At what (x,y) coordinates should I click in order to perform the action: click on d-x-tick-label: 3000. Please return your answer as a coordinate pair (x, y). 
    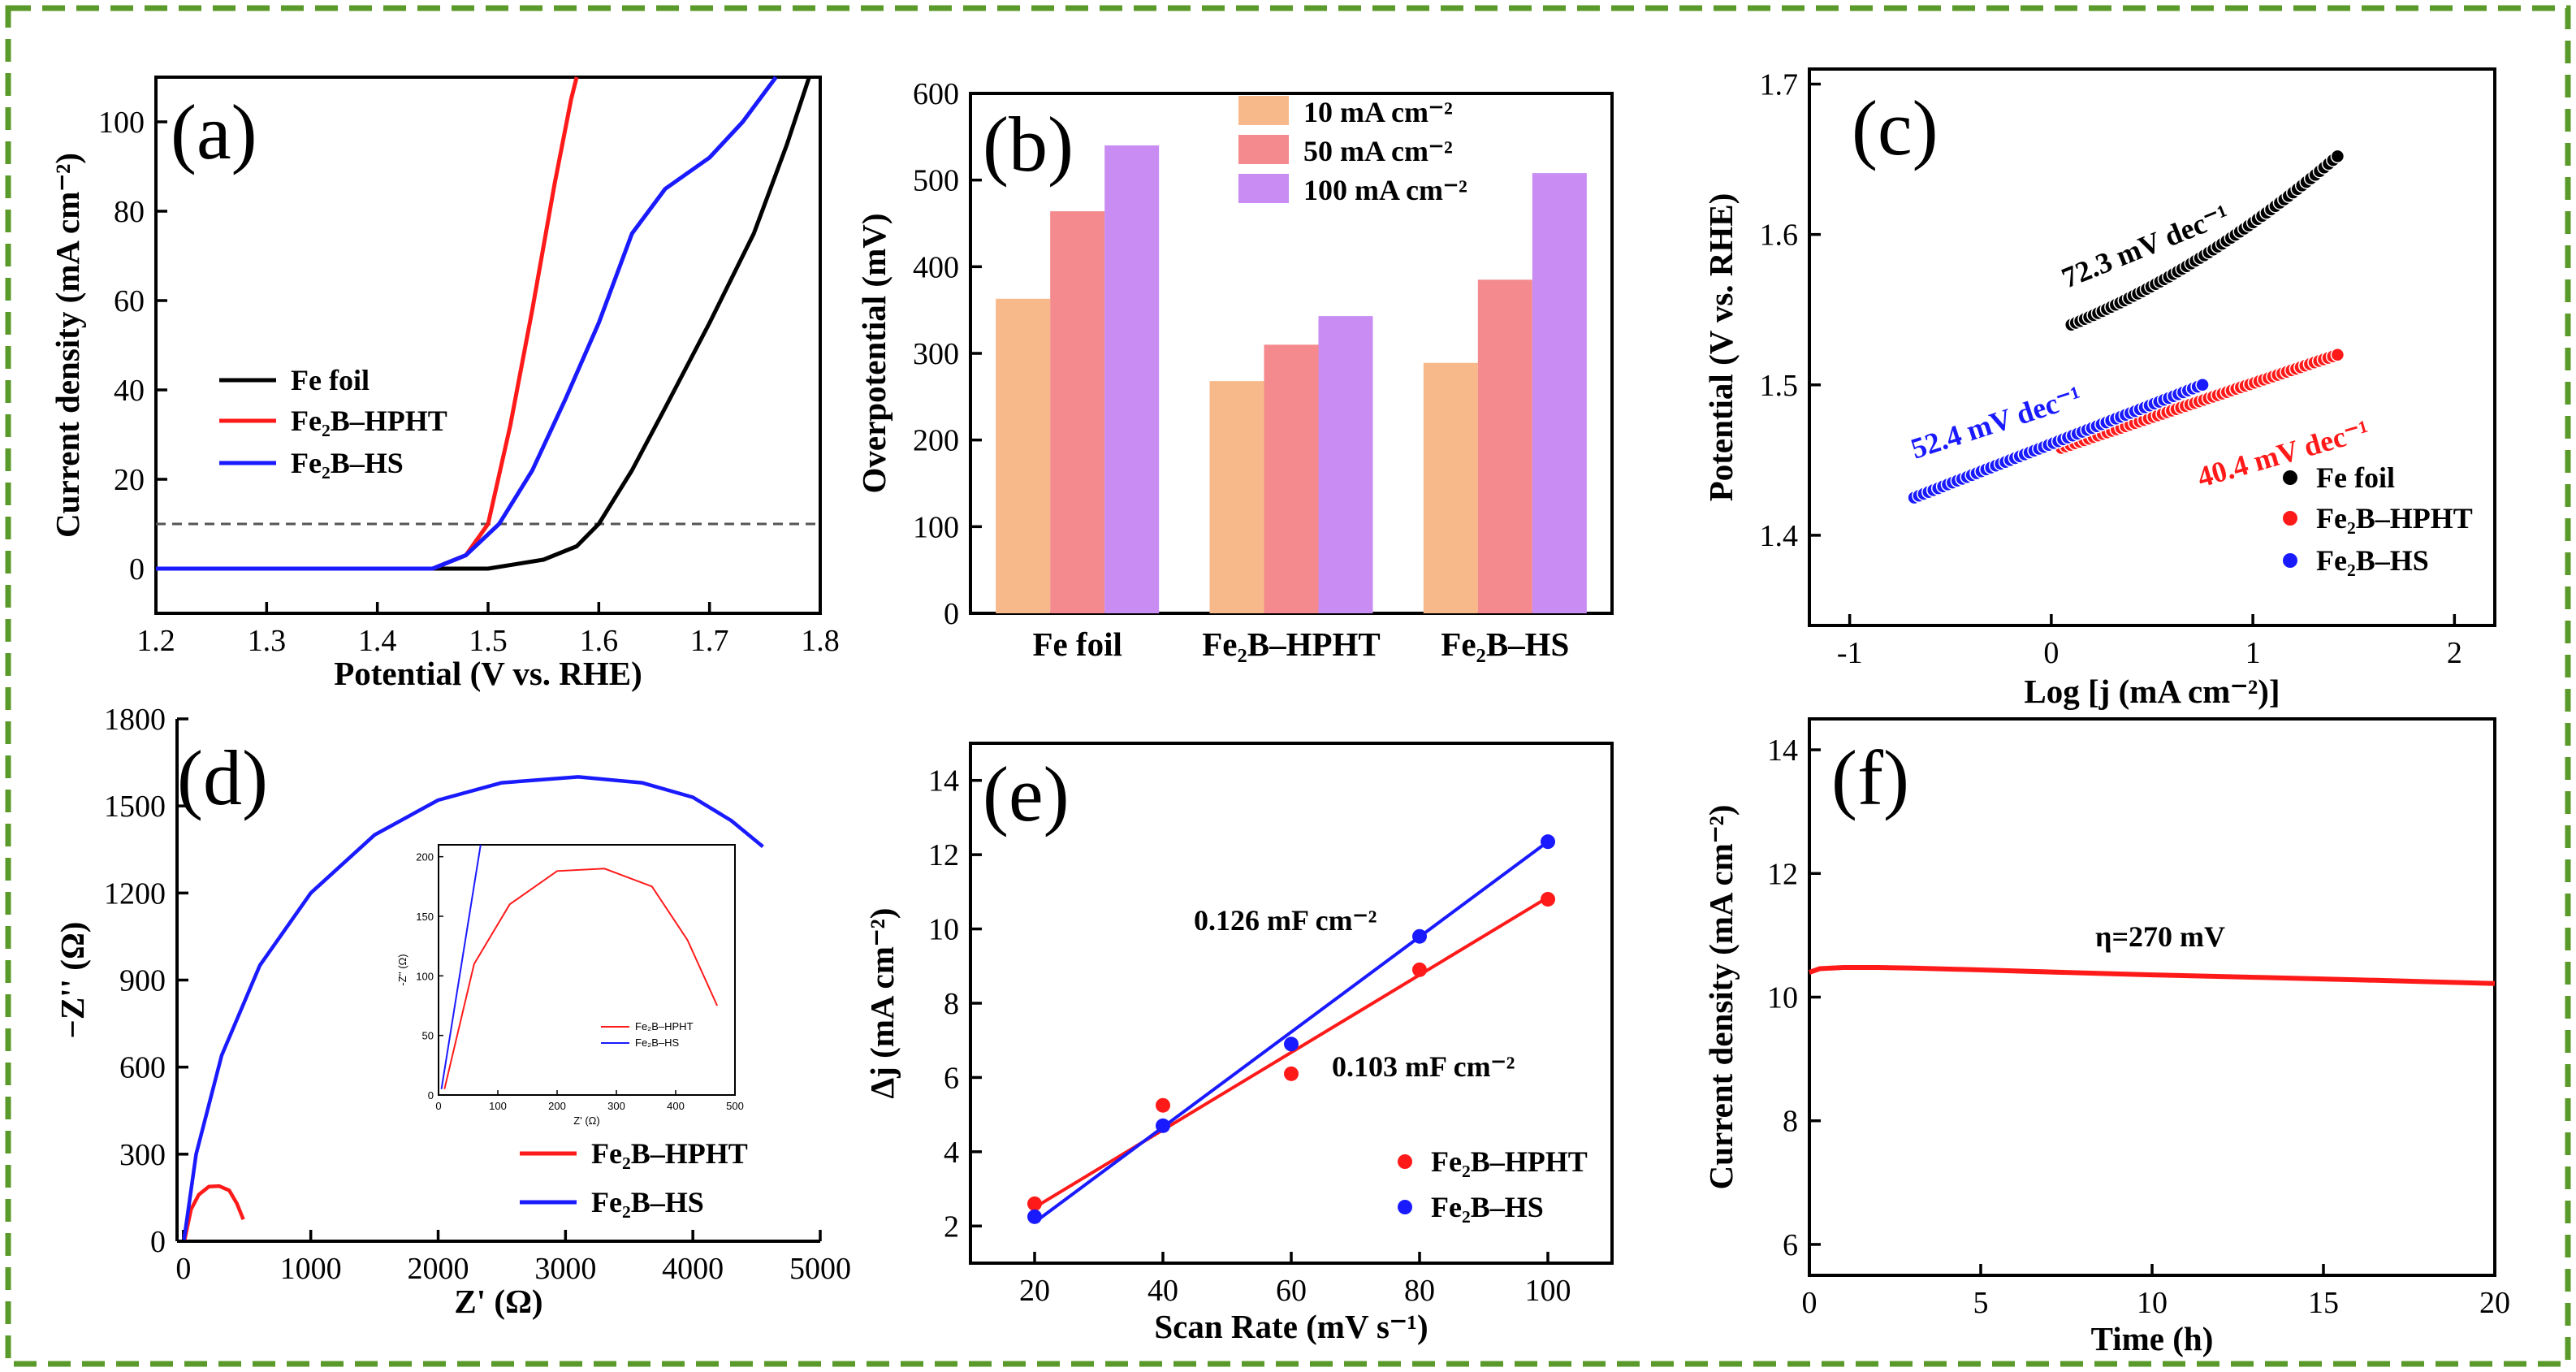
    Looking at the image, I should click on (565, 1269).